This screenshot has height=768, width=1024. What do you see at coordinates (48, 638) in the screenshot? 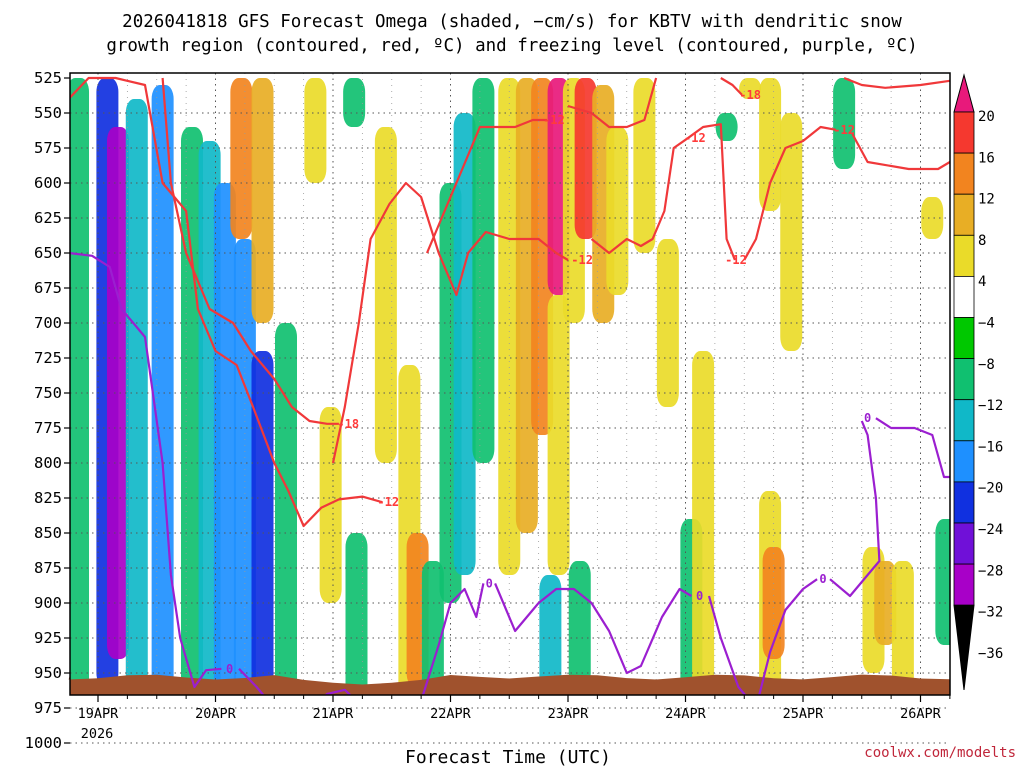
I see `y-tick-label-925: 925` at bounding box center [48, 638].